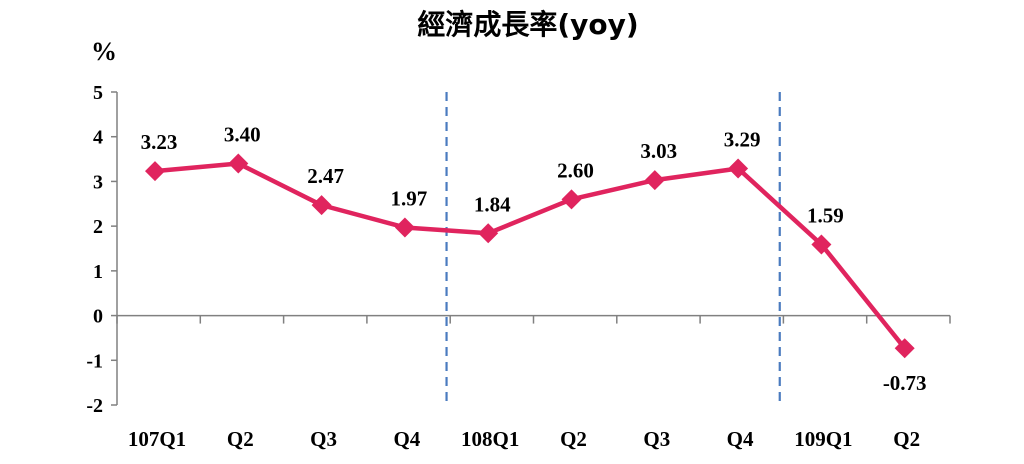  What do you see at coordinates (98, 227) in the screenshot?
I see `y-tick-label: 2` at bounding box center [98, 227].